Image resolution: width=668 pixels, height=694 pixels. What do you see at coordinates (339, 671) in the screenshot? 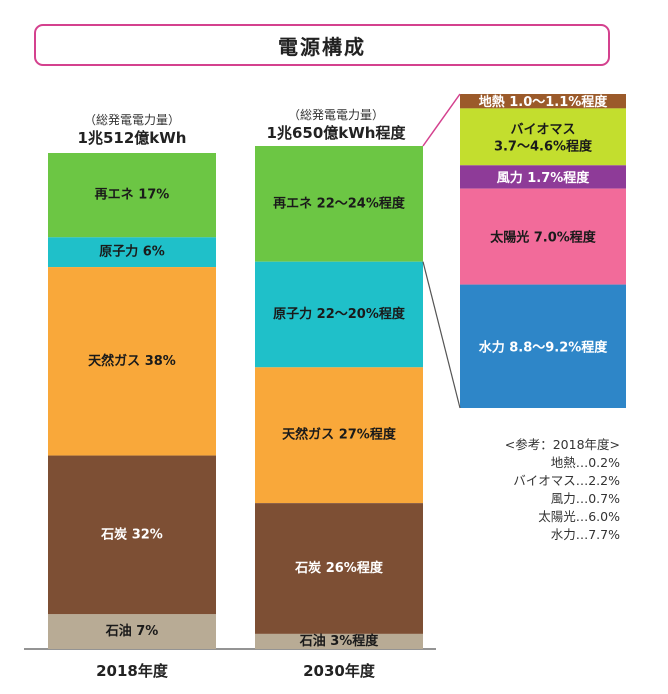
I see `x-label-2030: 2030年度` at bounding box center [339, 671].